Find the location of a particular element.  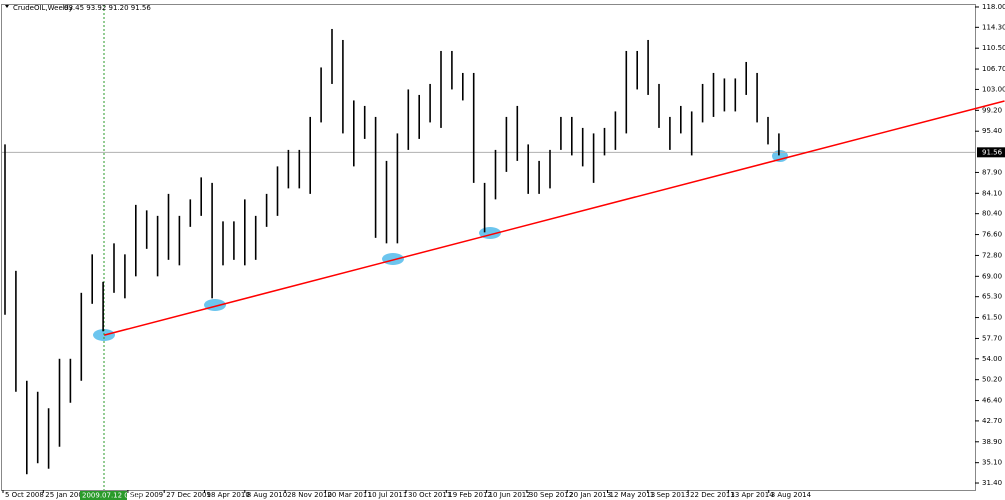

x-tick-label: 10 Jul 2011 is located at coordinates (388, 495).